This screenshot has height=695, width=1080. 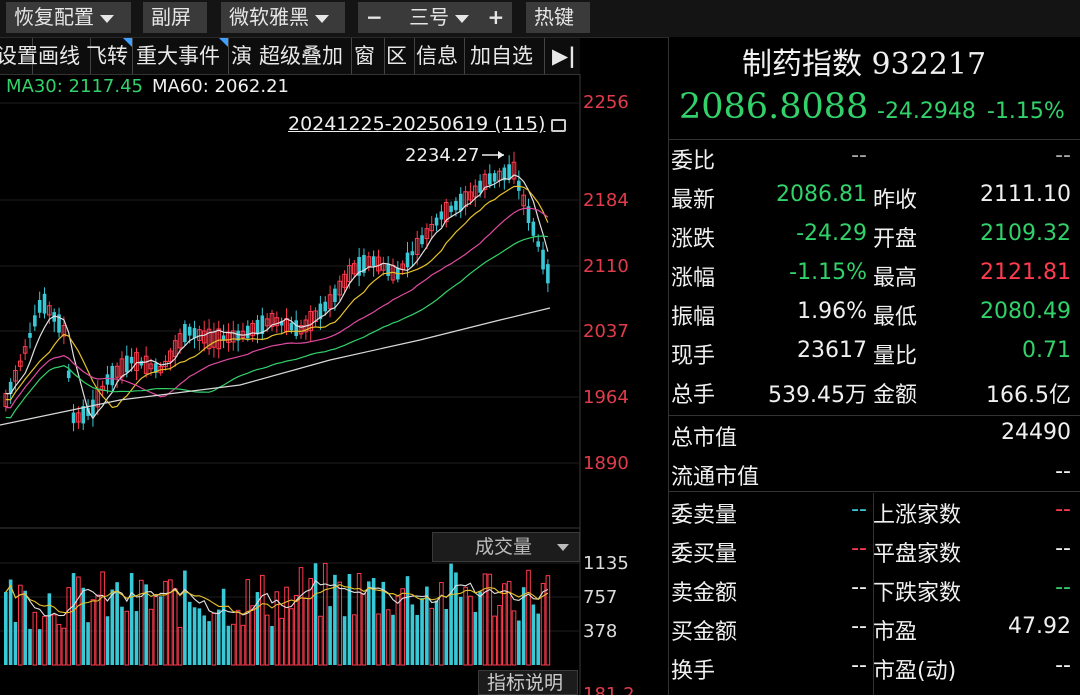 I want to click on tab-flip: 飞转, so click(x=109, y=56).